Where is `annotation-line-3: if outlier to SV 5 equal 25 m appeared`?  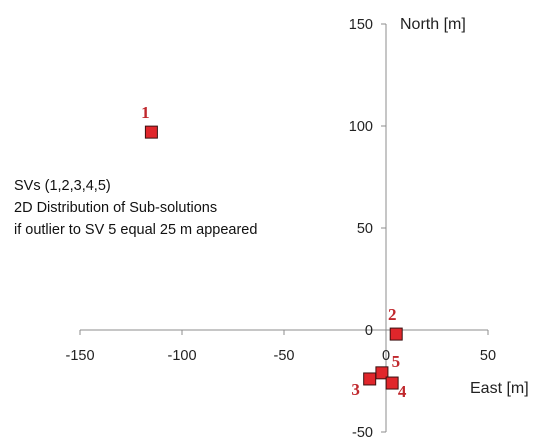 annotation-line-3: if outlier to SV 5 equal 25 m appeared is located at coordinates (135, 230).